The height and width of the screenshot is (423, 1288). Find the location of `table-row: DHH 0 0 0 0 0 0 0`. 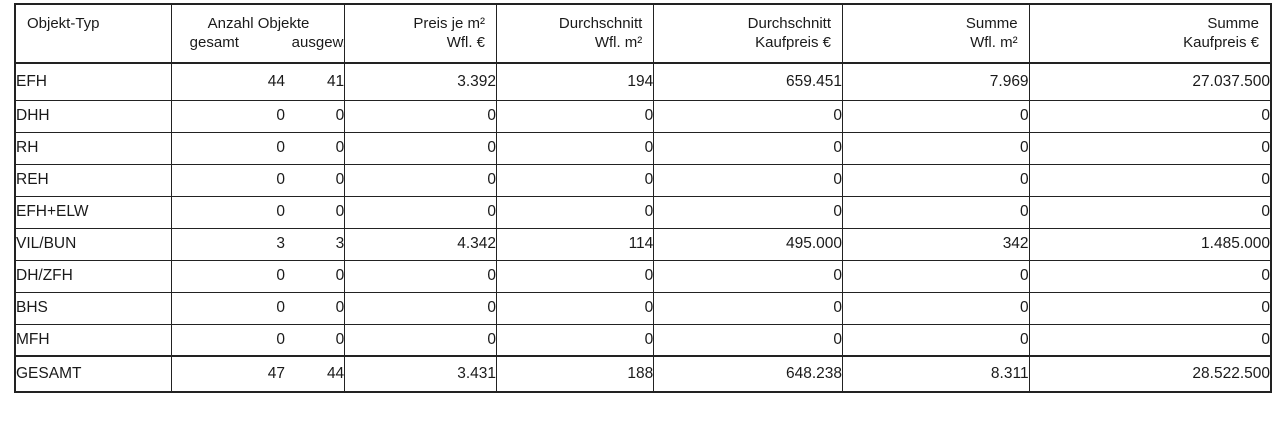

table-row: DHH 0 0 0 0 0 0 0 is located at coordinates (642, 116).